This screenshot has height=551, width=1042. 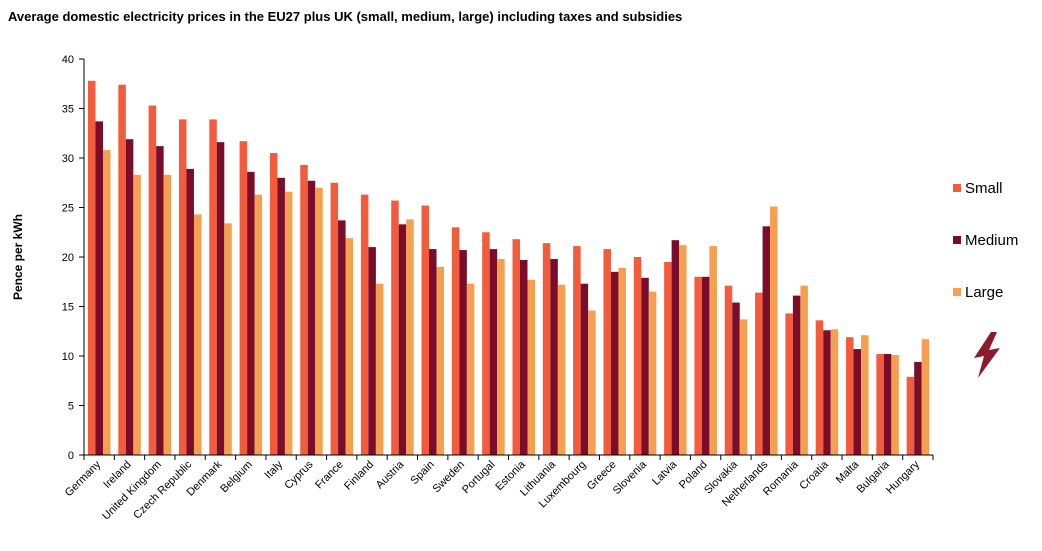 I want to click on legend-label-large: Large, so click(x=984, y=292).